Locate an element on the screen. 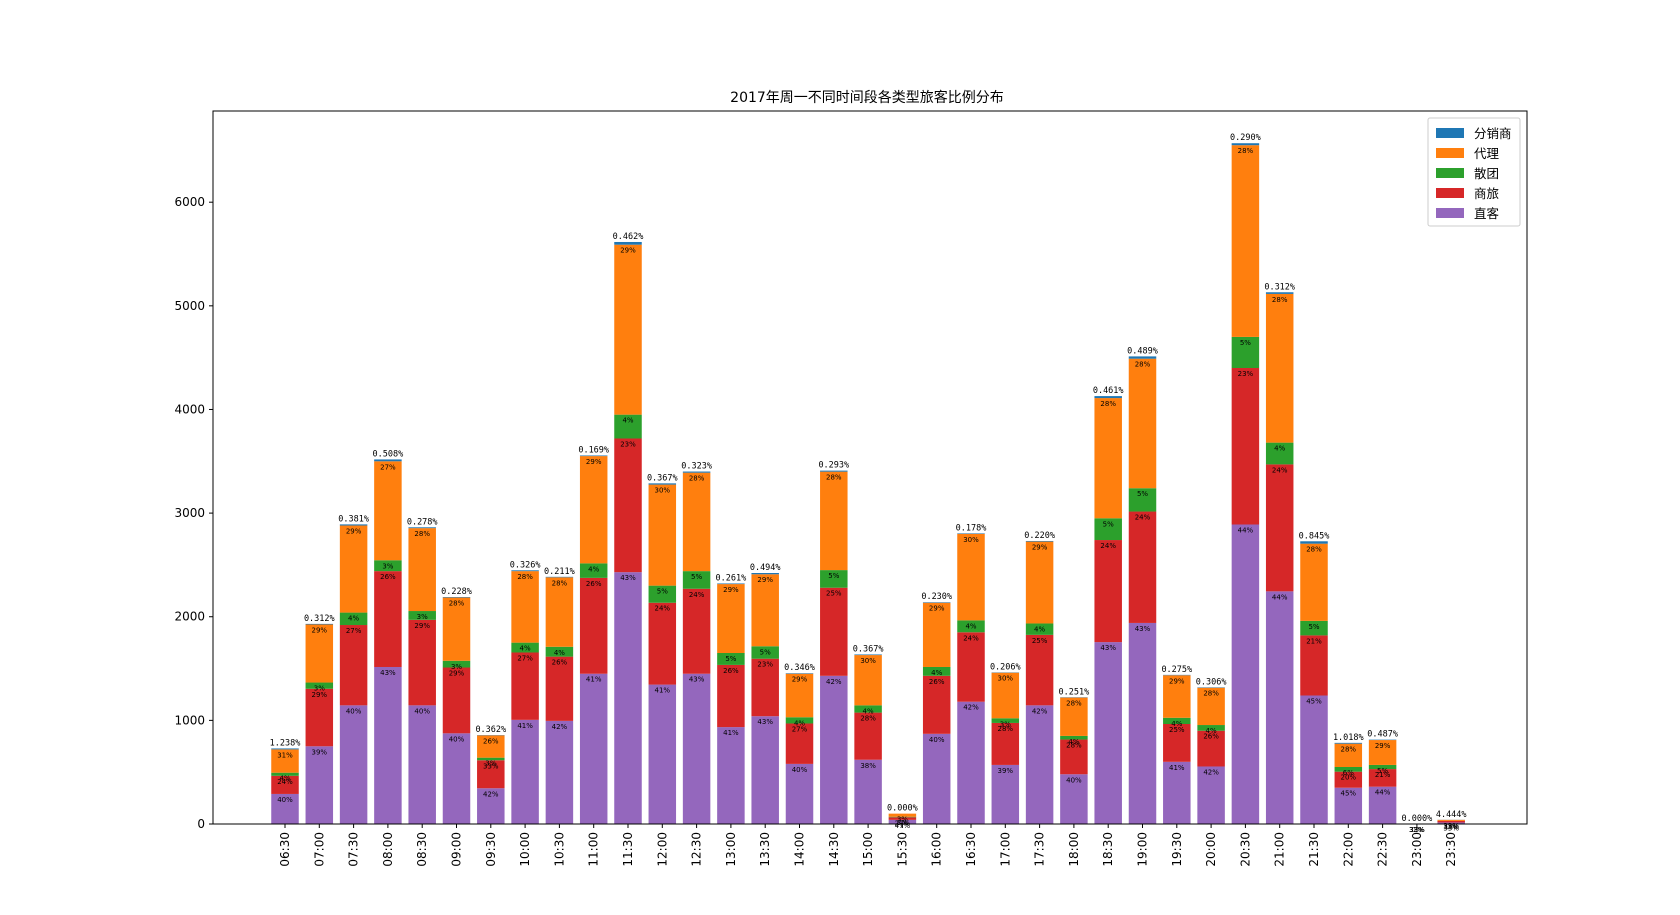 This screenshot has height=915, width=1680. bar-total-label: 0.261% is located at coordinates (731, 578).